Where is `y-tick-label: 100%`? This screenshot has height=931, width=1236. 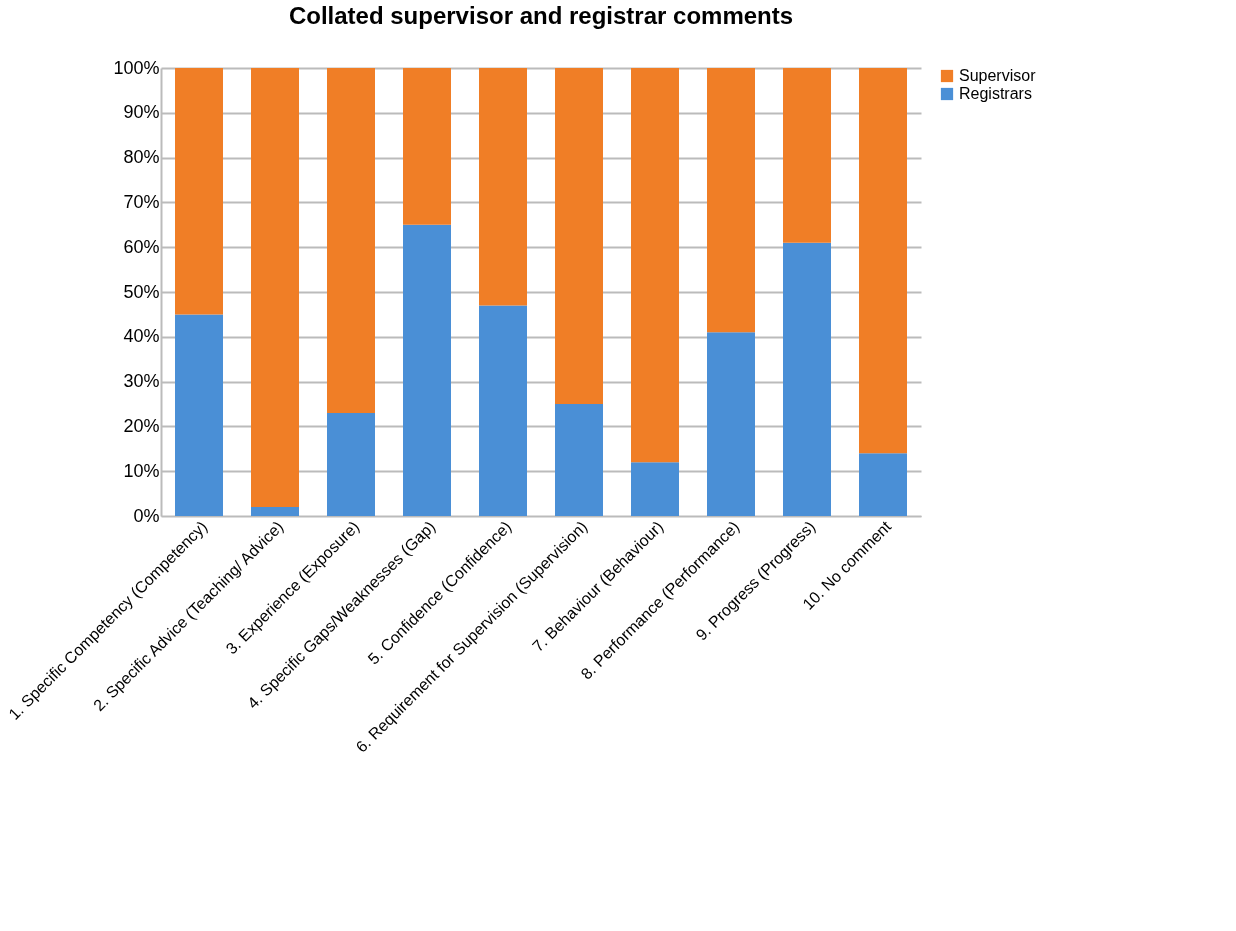
y-tick-label: 100% is located at coordinates (136, 67).